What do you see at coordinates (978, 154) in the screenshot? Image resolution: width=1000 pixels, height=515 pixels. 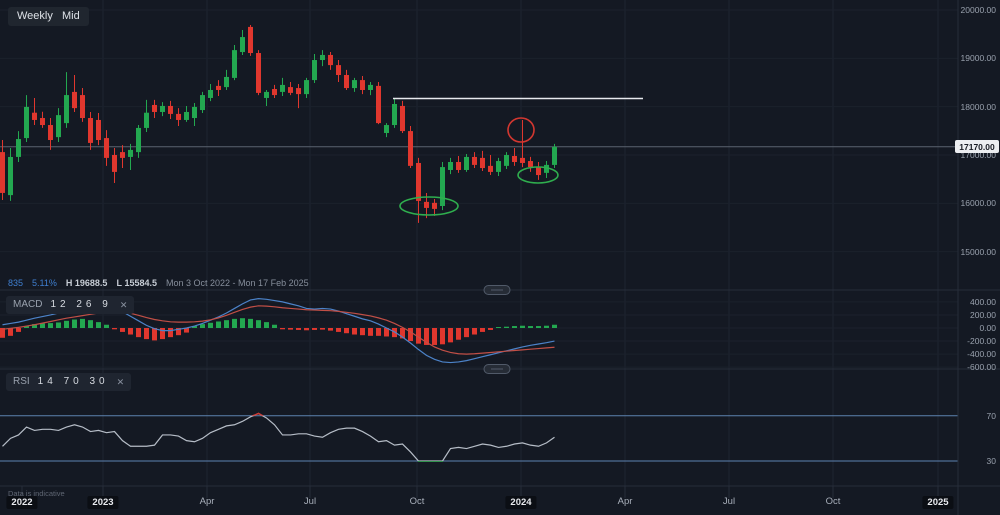 I see `price-tick-label: 17000.00` at bounding box center [978, 154].